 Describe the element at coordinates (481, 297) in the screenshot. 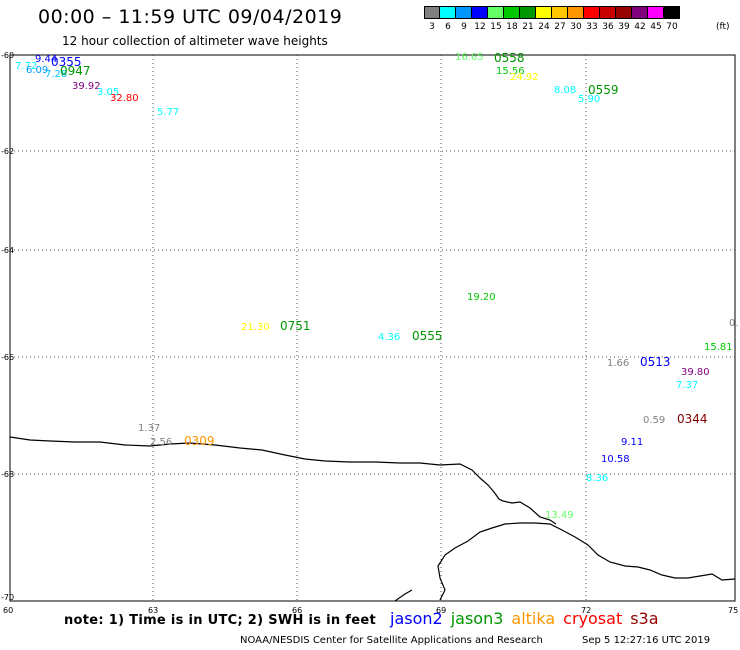

I see `observation-label: 19.20` at that location.